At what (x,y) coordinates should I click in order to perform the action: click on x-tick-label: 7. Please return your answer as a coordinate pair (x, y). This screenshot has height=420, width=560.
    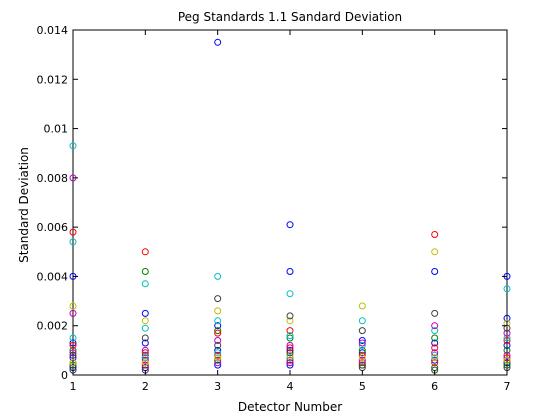
    Looking at the image, I should click on (507, 386).